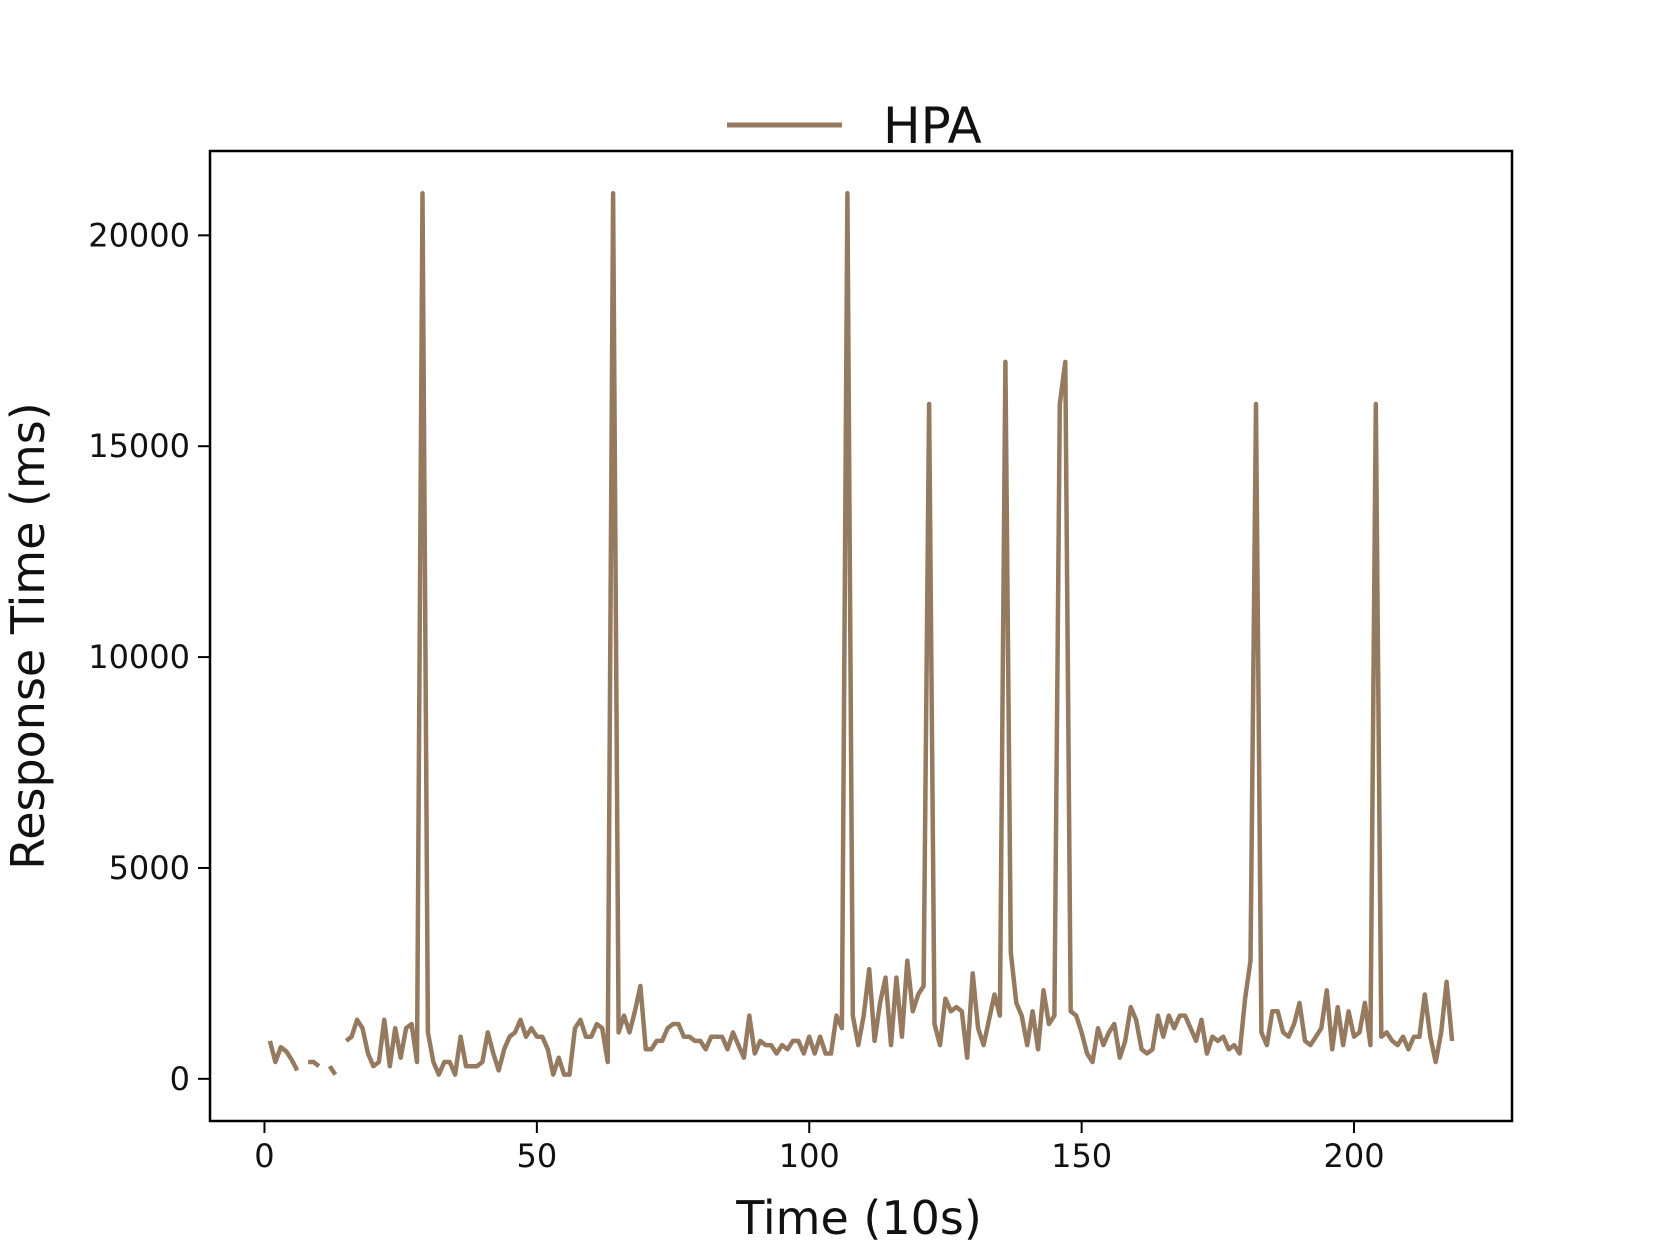 This screenshot has height=1245, width=1660. I want to click on y-tick-label: 0, so click(180, 1079).